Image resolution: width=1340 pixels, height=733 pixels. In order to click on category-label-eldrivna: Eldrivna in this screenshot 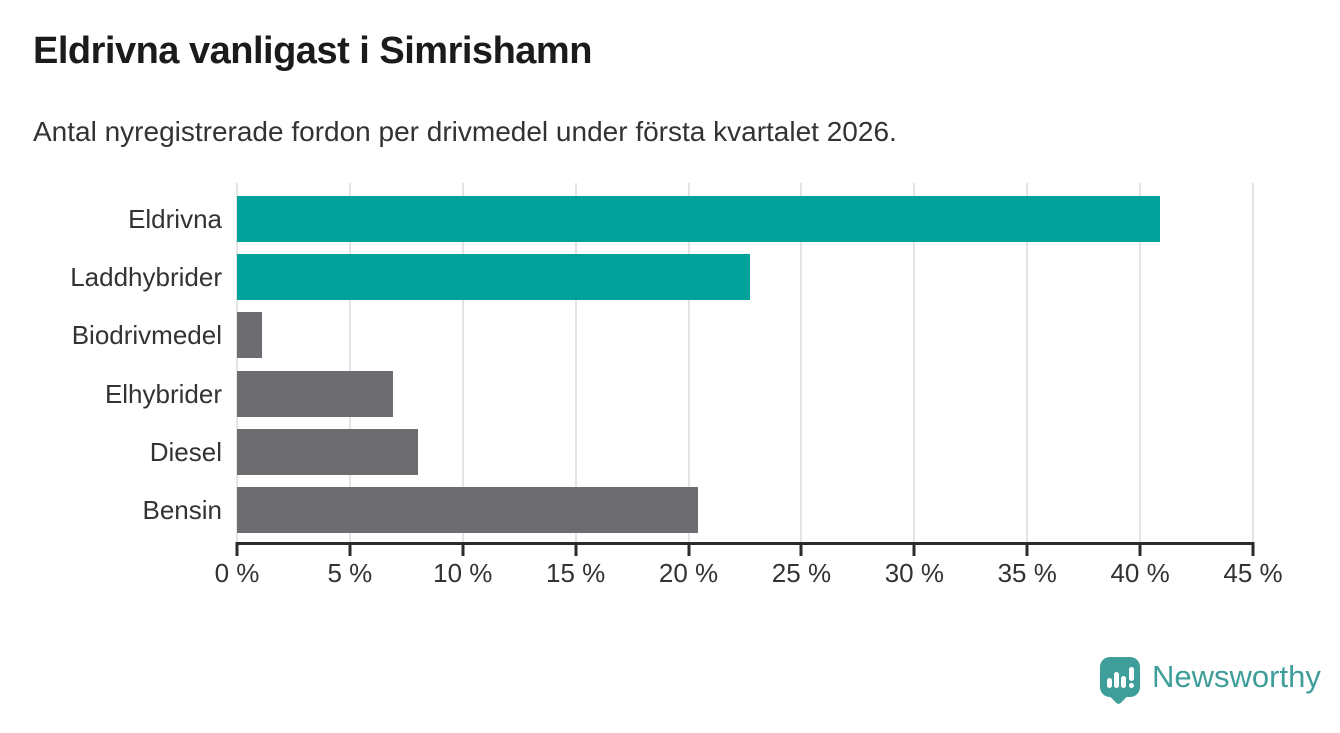, I will do `click(175, 219)`.